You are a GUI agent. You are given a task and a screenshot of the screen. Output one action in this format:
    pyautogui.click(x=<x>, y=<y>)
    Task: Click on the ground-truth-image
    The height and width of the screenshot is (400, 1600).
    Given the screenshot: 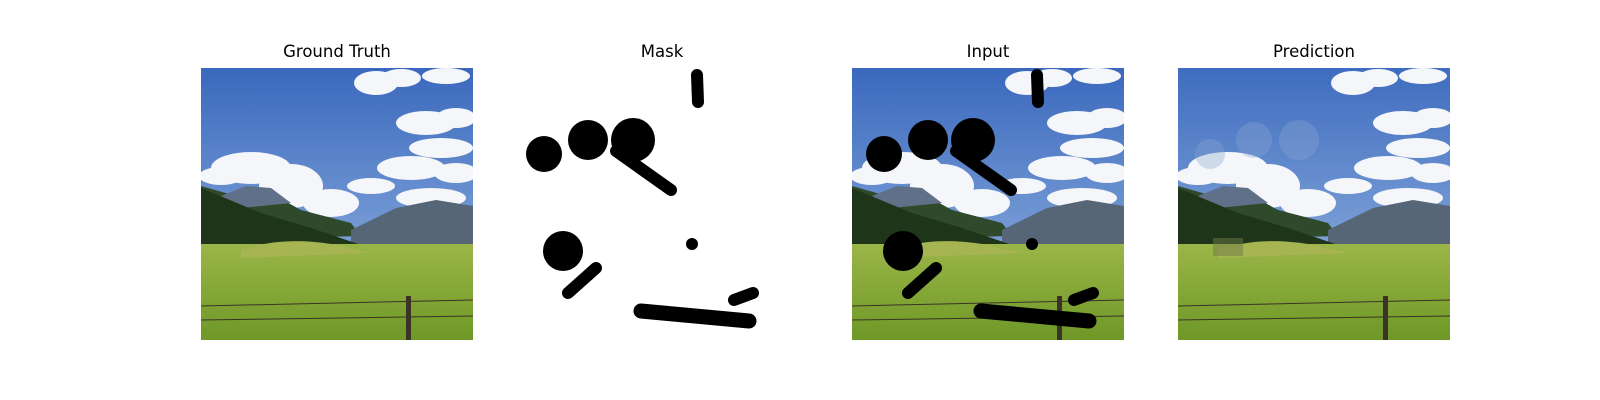 What is the action you would take?
    pyautogui.click(x=337, y=204)
    